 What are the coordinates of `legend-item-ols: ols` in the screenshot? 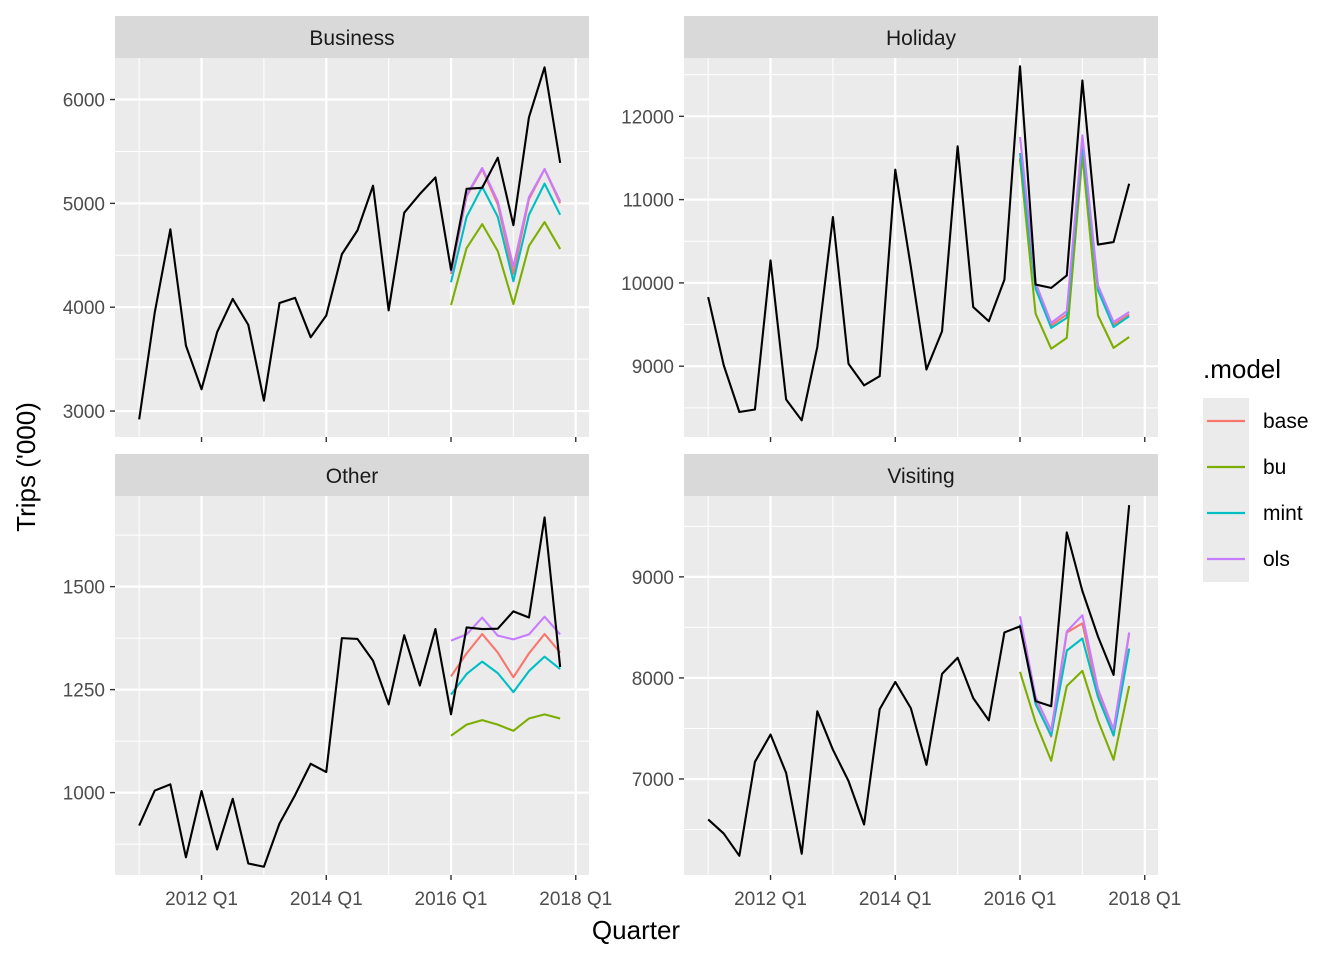 It's located at (1246, 559).